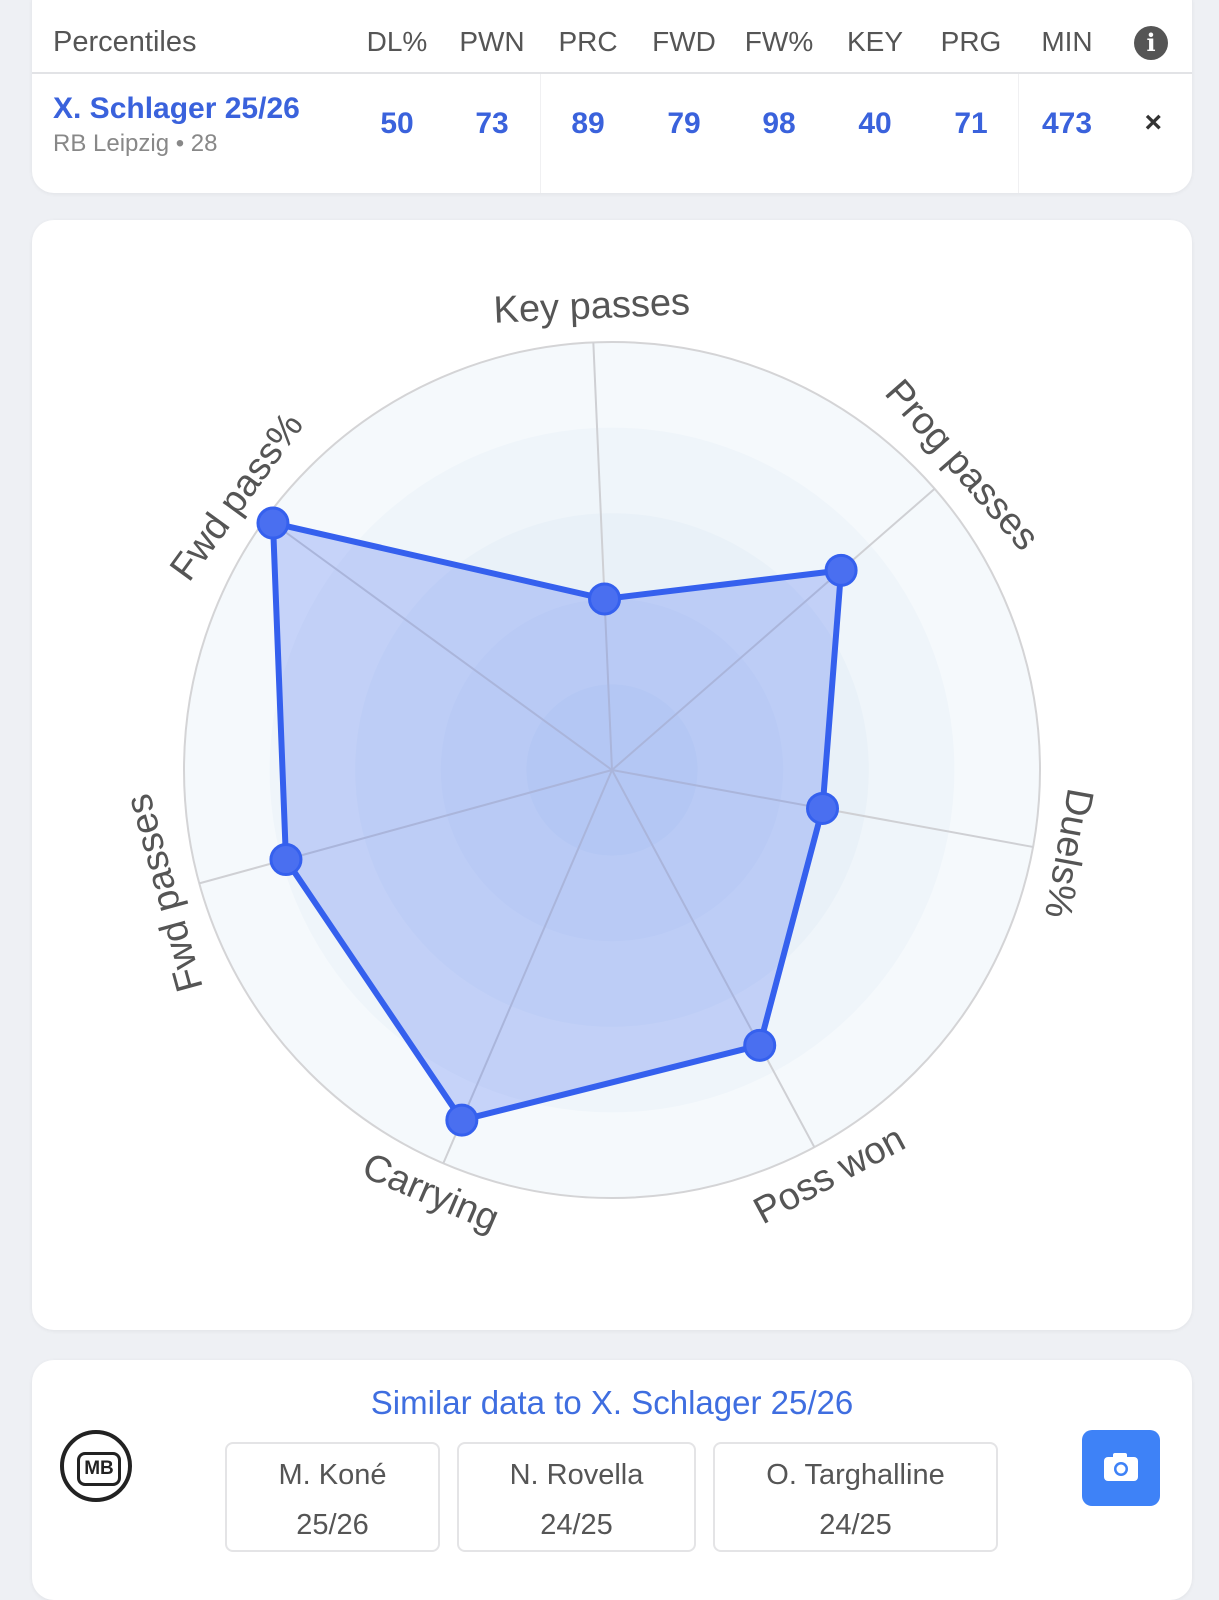 The image size is (1219, 1600). I want to click on axis-label: Key passes, so click(592, 306).